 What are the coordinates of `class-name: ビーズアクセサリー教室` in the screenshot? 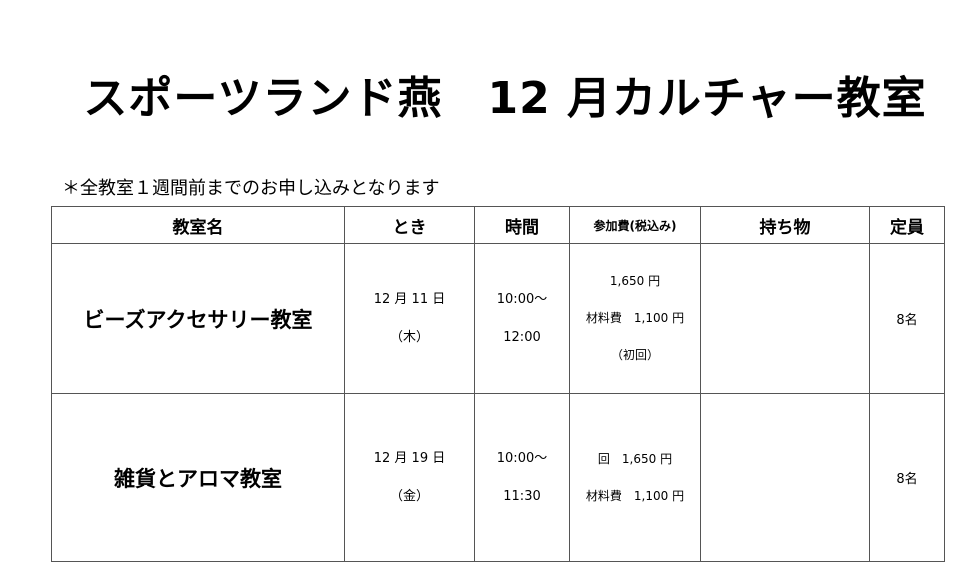 It's located at (198, 318).